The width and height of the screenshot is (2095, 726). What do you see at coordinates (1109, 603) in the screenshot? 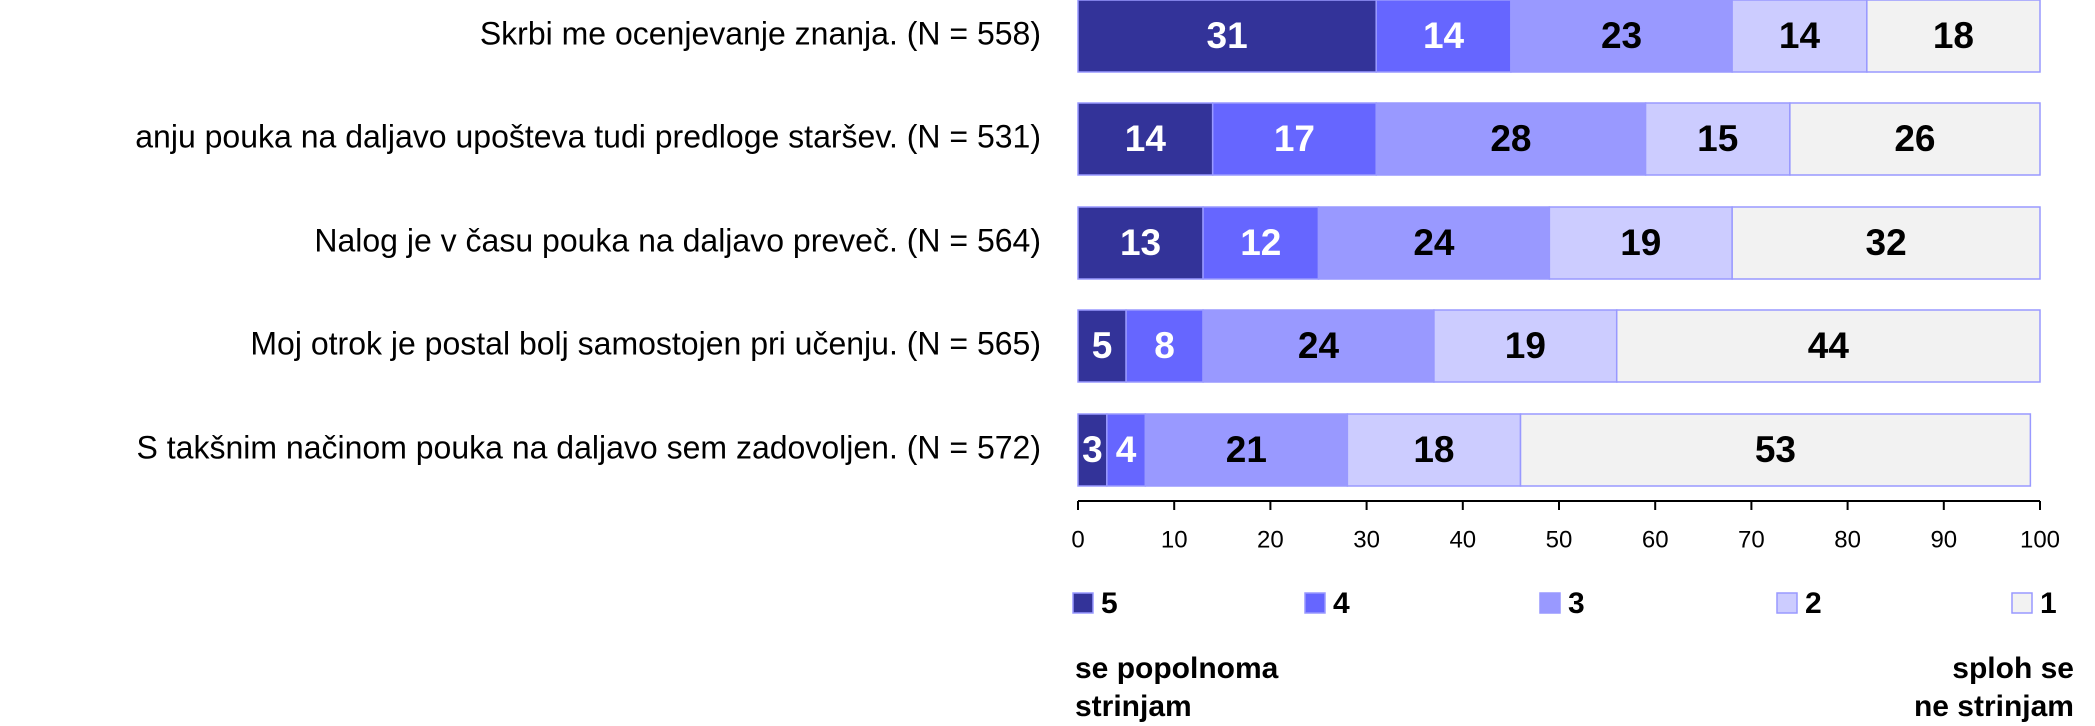
I see `legend-label: 5` at bounding box center [1109, 603].